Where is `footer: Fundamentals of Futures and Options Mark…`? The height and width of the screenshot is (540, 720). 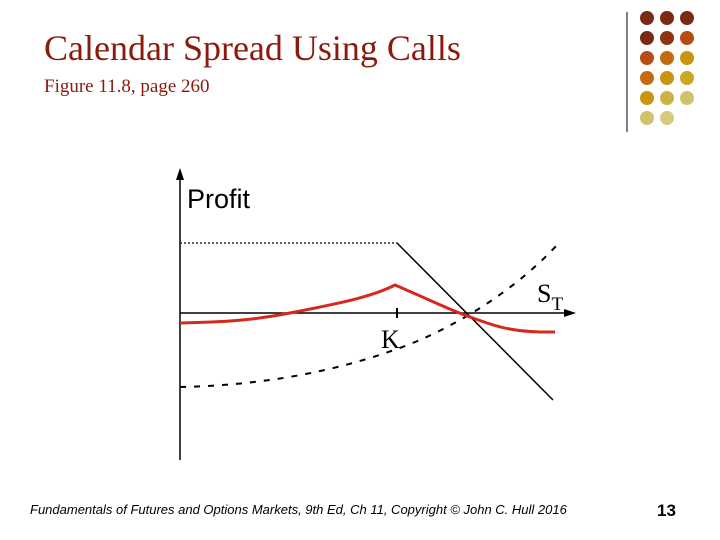 footer: Fundamentals of Futures and Options Mark… is located at coordinates (299, 509).